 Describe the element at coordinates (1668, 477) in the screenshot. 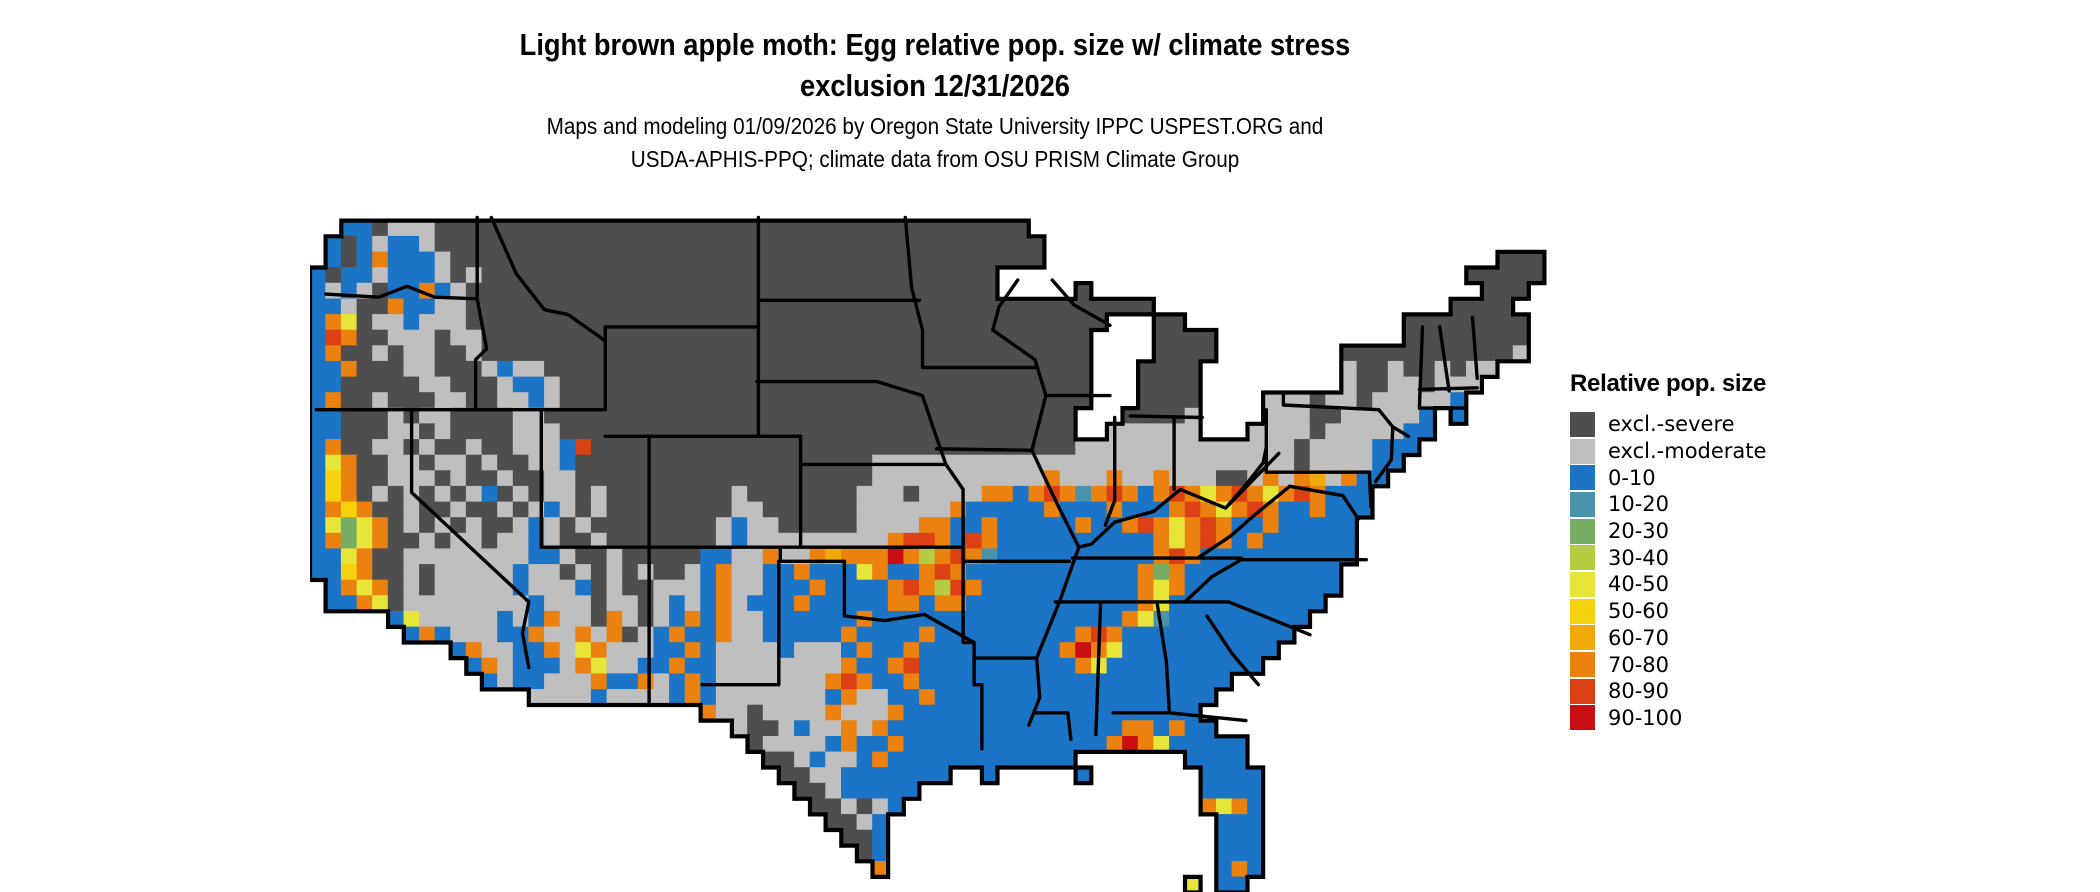

I see `legend-item: 0-10` at that location.